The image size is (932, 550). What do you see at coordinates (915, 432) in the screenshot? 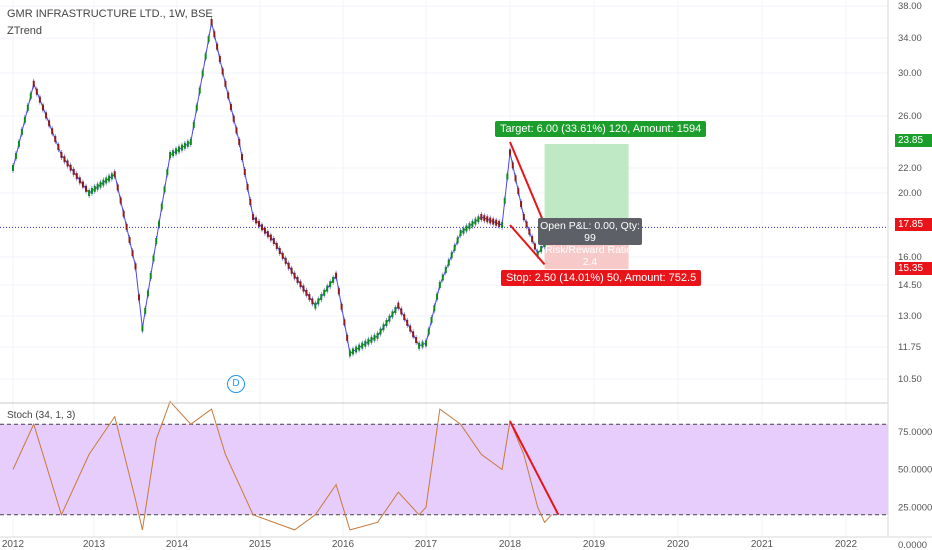
I see `stoch-axis-label: 75.0000` at bounding box center [915, 432].